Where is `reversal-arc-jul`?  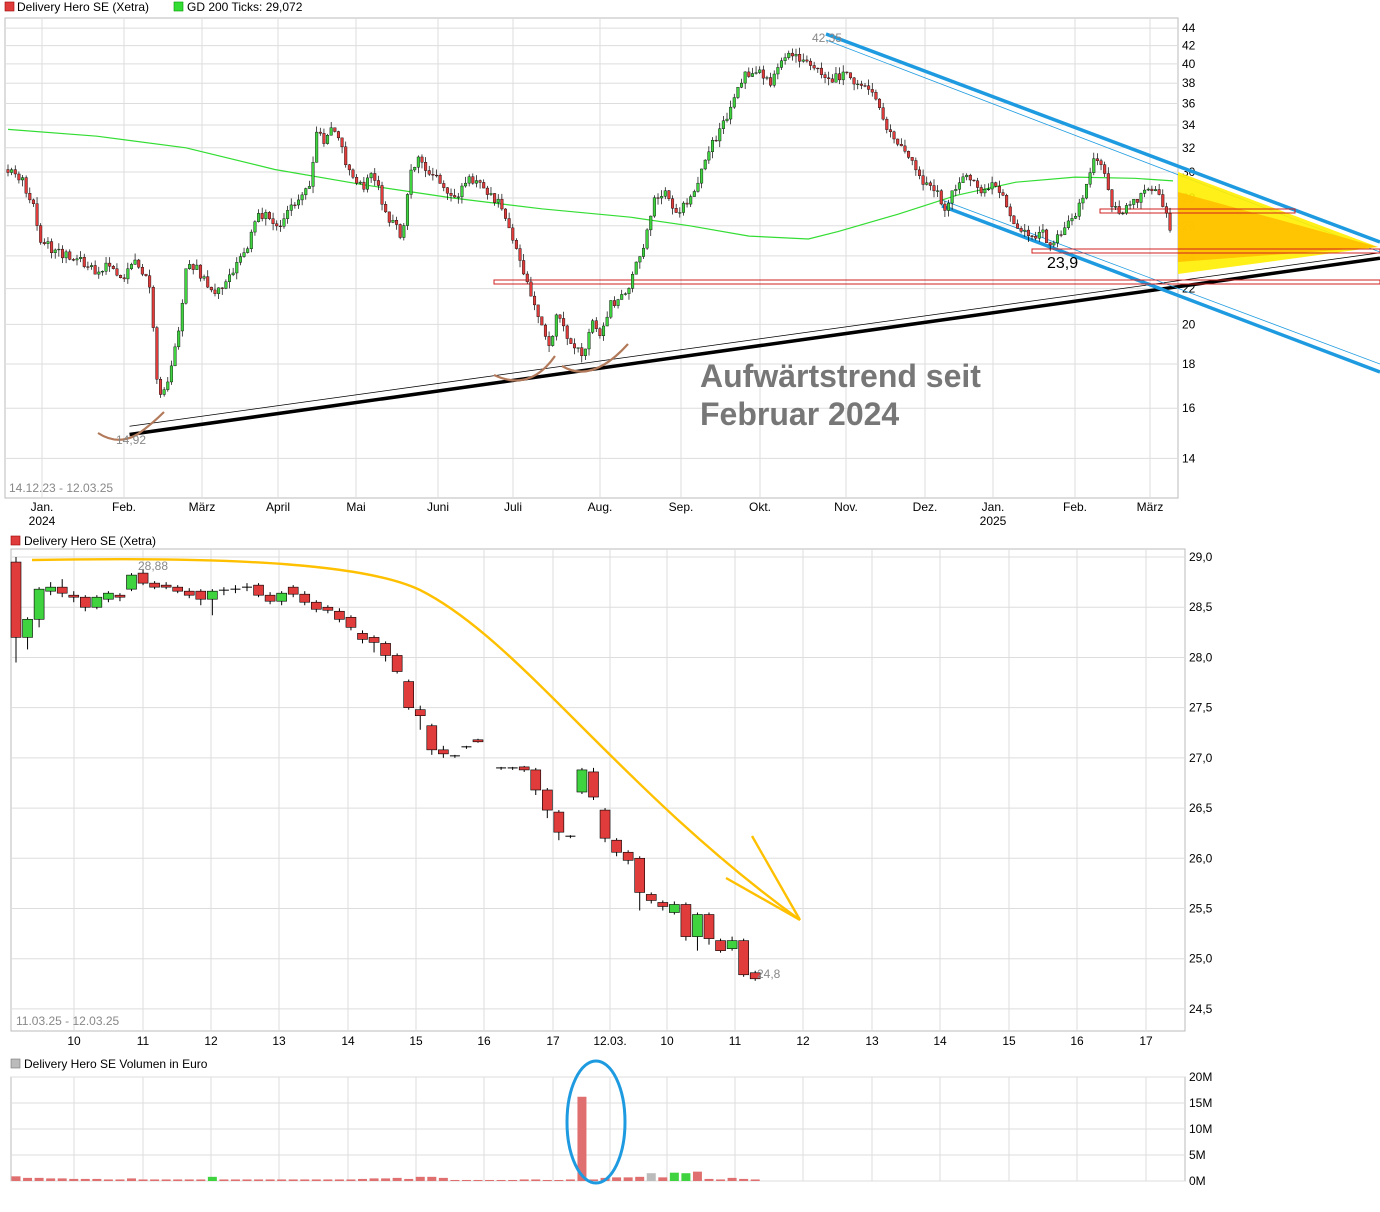
reversal-arc-jul is located at coordinates (524, 368).